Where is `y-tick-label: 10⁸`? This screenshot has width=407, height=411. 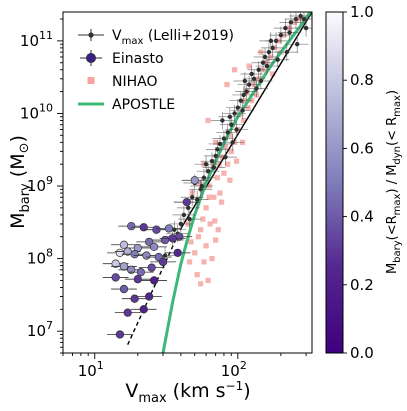 y-tick-label: 10⁸ is located at coordinates (40, 257).